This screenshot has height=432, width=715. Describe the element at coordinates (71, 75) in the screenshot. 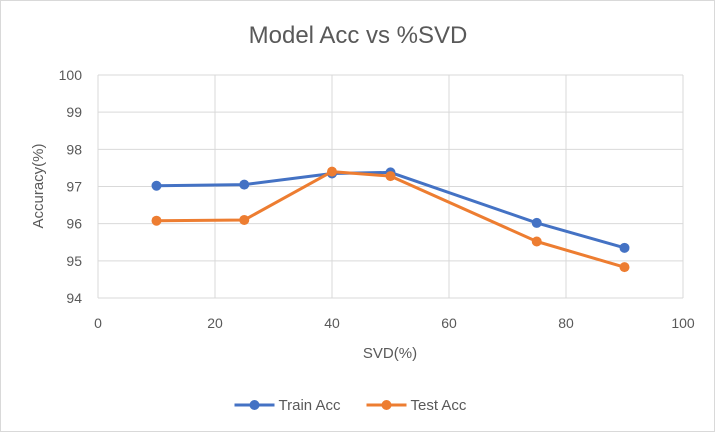

I see `y-tick-label: 100` at that location.